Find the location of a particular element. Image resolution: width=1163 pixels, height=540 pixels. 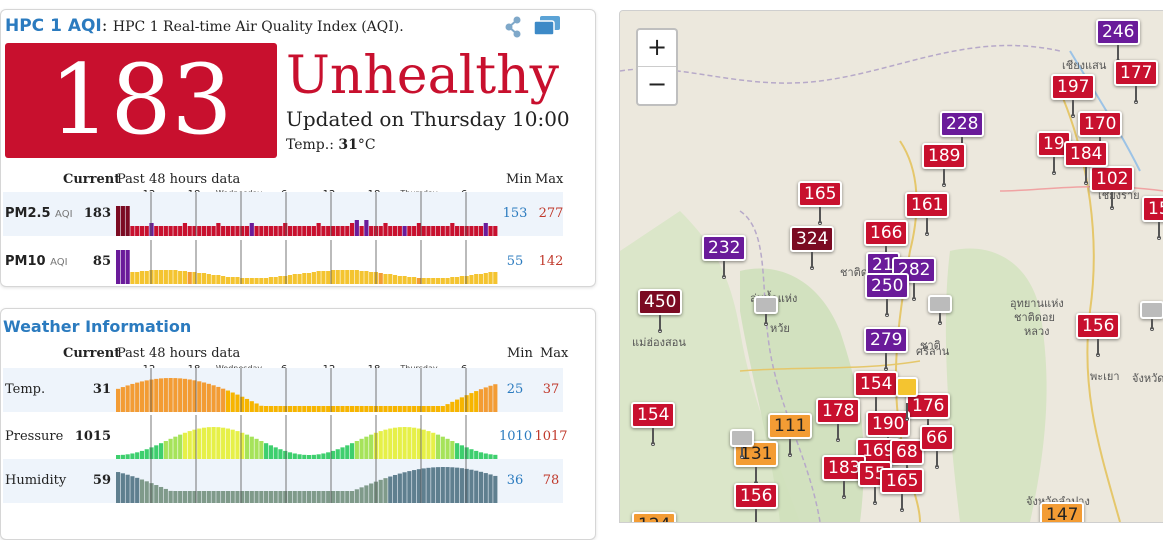

pm10-min: 55 is located at coordinates (515, 261).